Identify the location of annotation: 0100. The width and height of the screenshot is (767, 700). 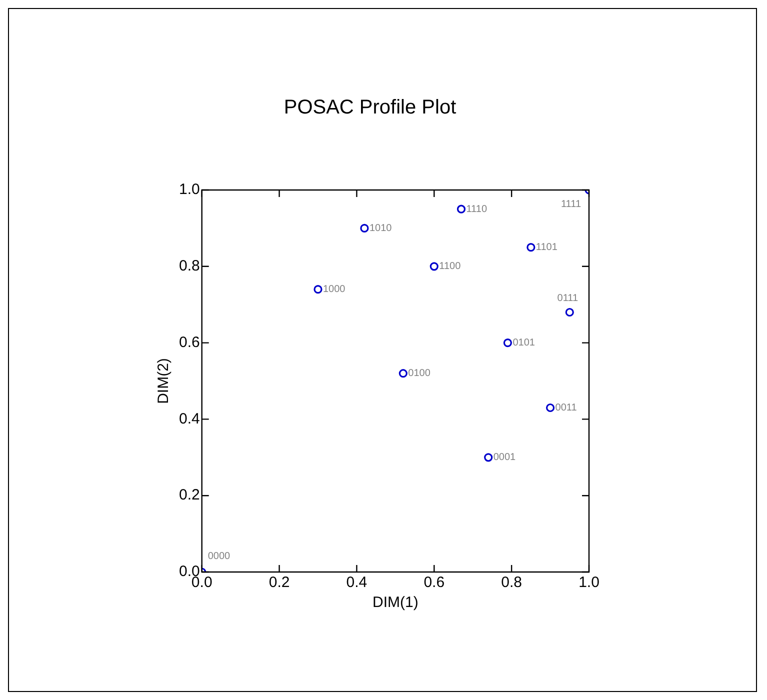
(419, 374).